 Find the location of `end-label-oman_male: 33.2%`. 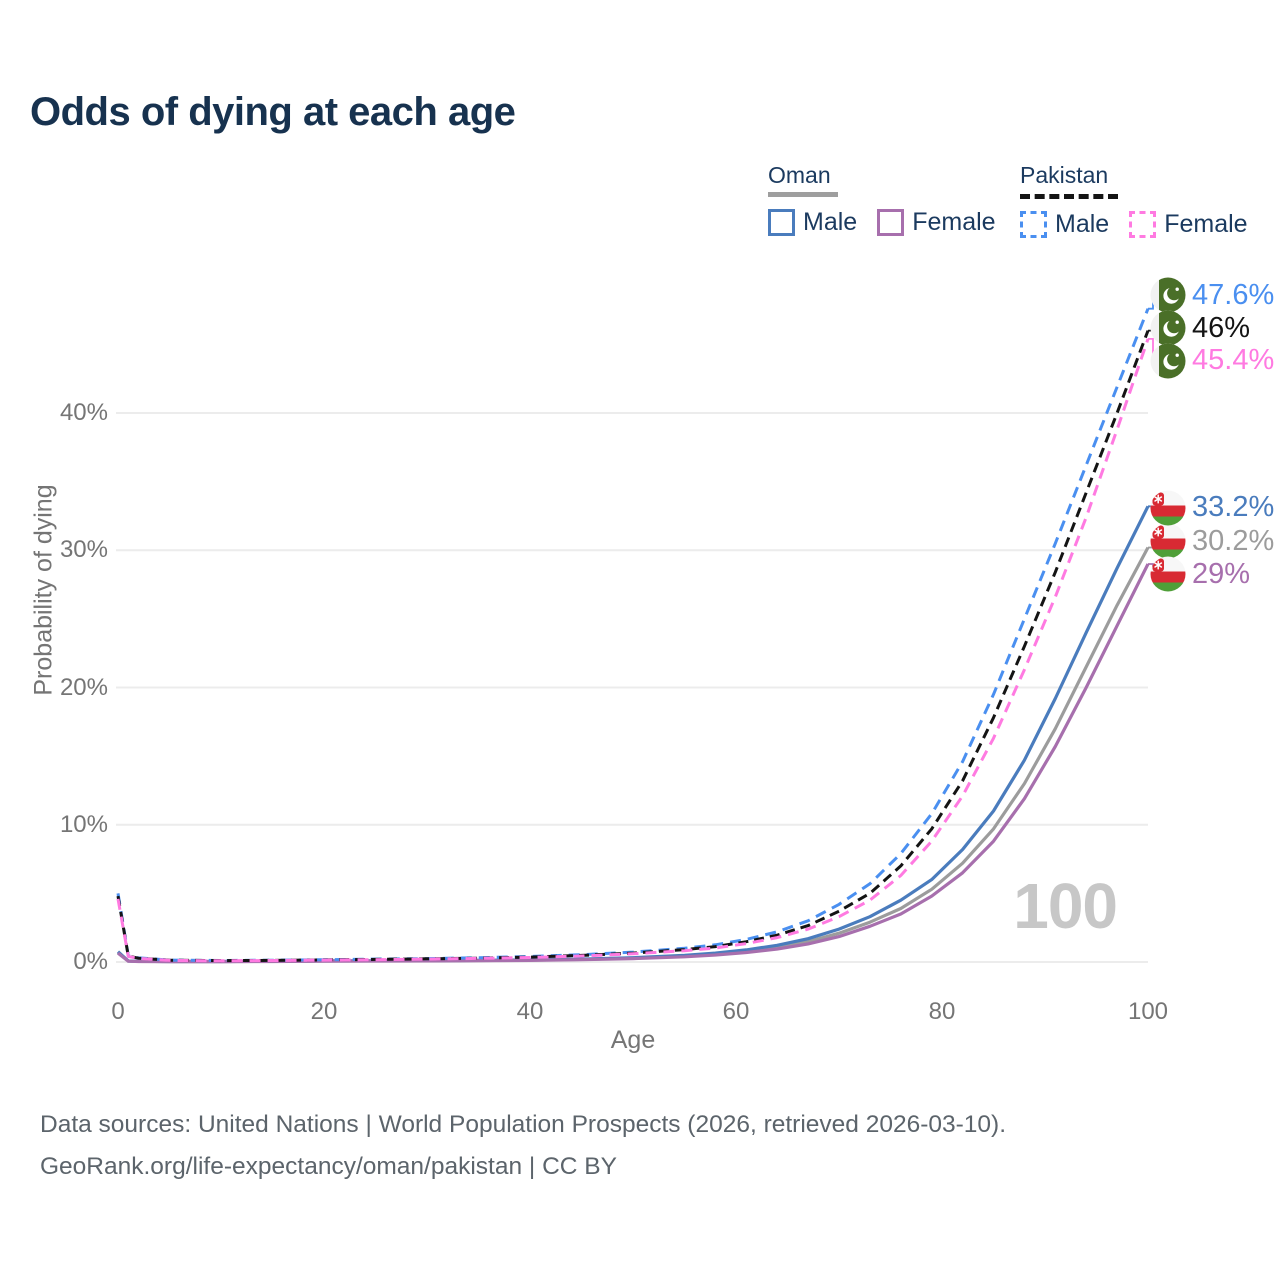

end-label-oman_male: 33.2% is located at coordinates (1212, 508).